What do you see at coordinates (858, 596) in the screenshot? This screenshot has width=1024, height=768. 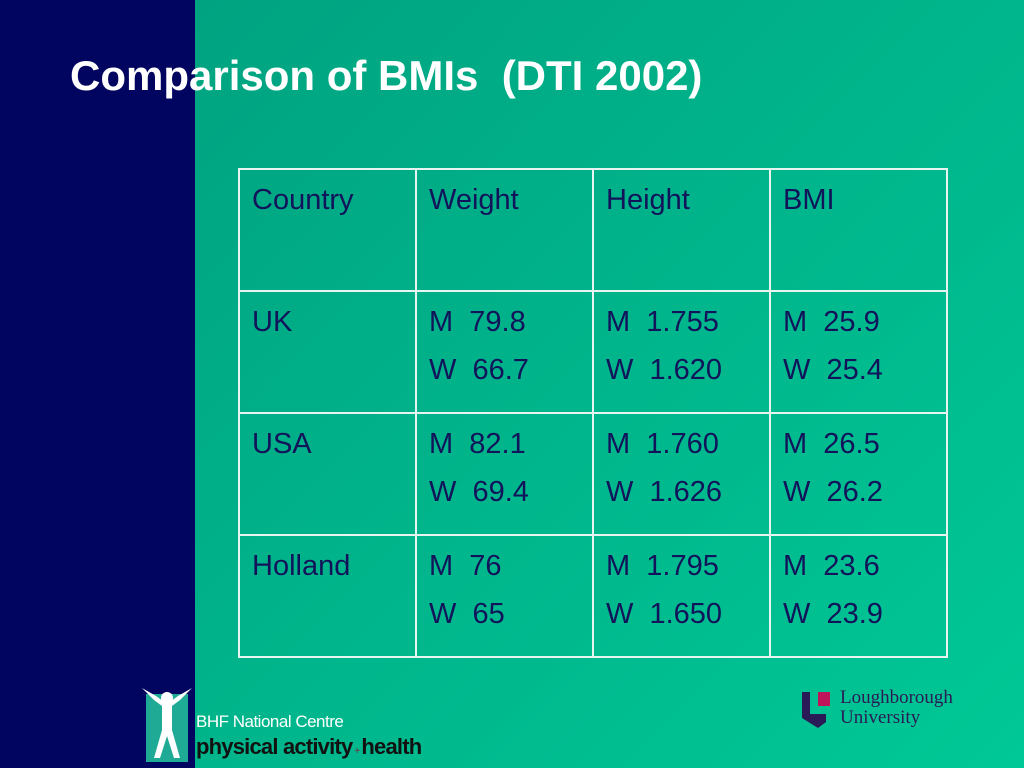 I see `table-cell: M 23.6 W 23.9` at bounding box center [858, 596].